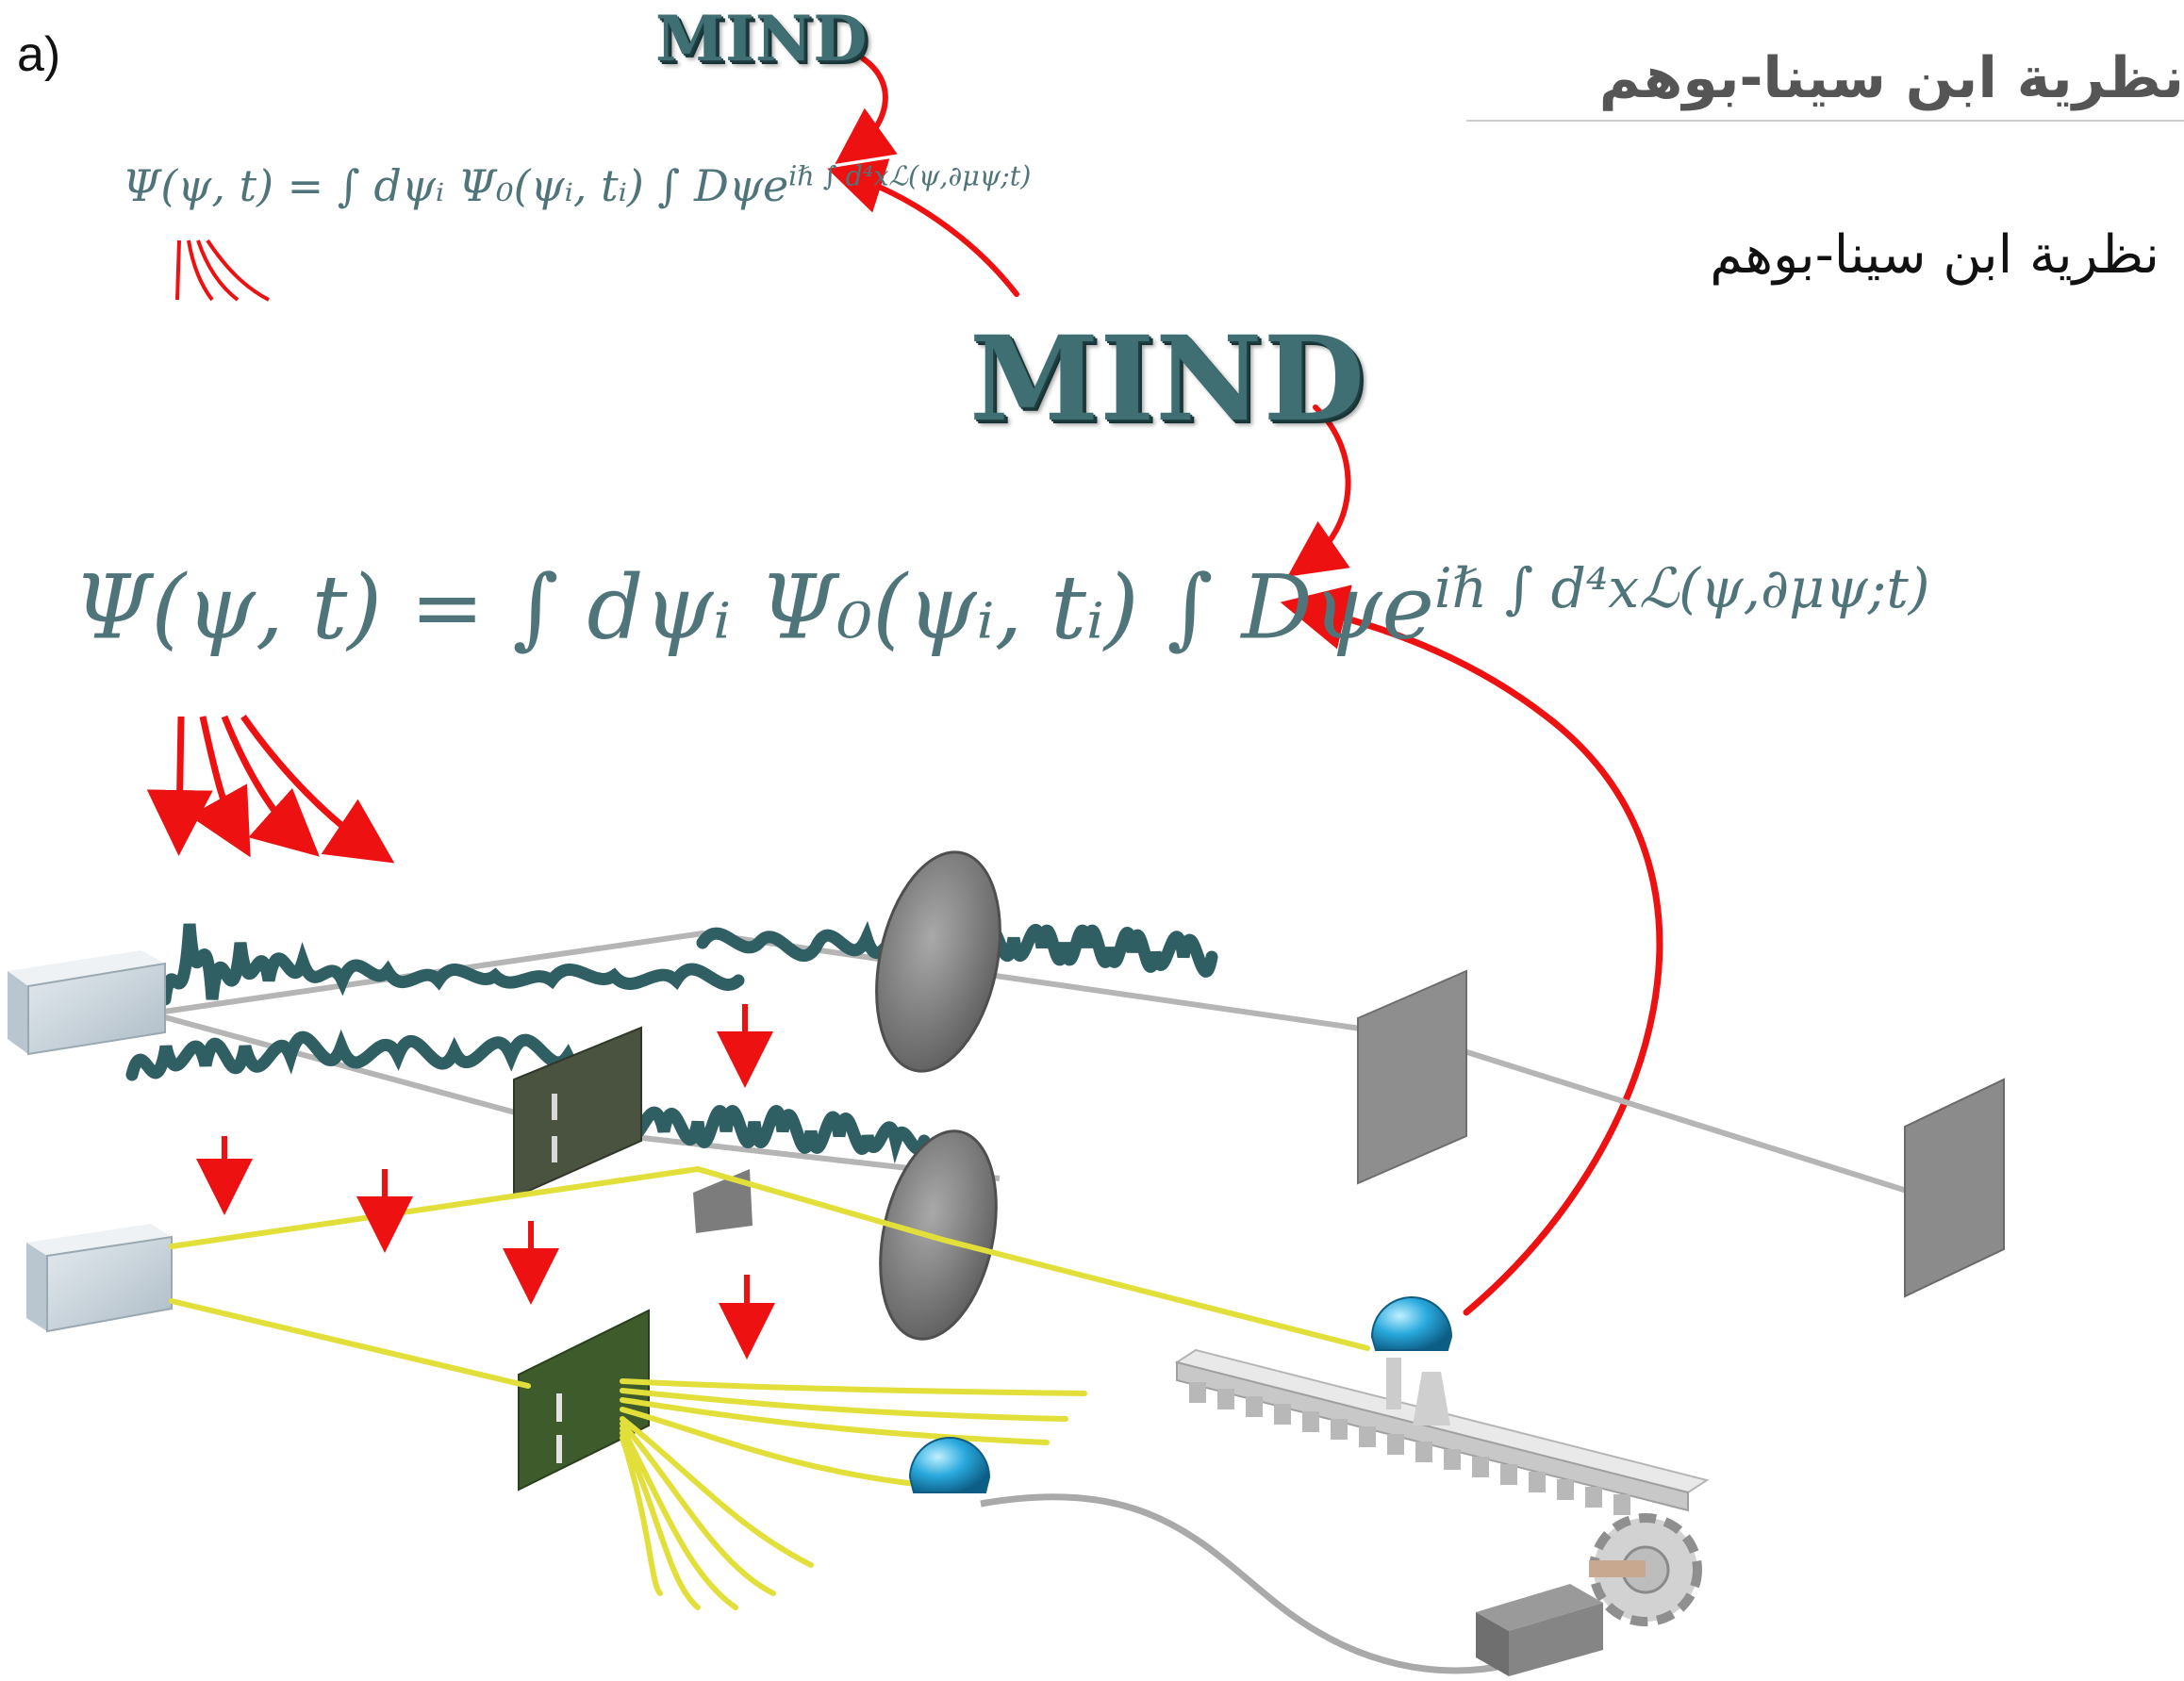 Image resolution: width=2184 pixels, height=1681 pixels. Describe the element at coordinates (99, 1278) in the screenshot. I see `source-box-bottom` at that location.